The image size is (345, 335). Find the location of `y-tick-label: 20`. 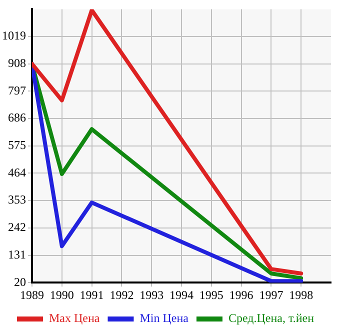

y-tick-label: 20 is located at coordinates (20, 281).